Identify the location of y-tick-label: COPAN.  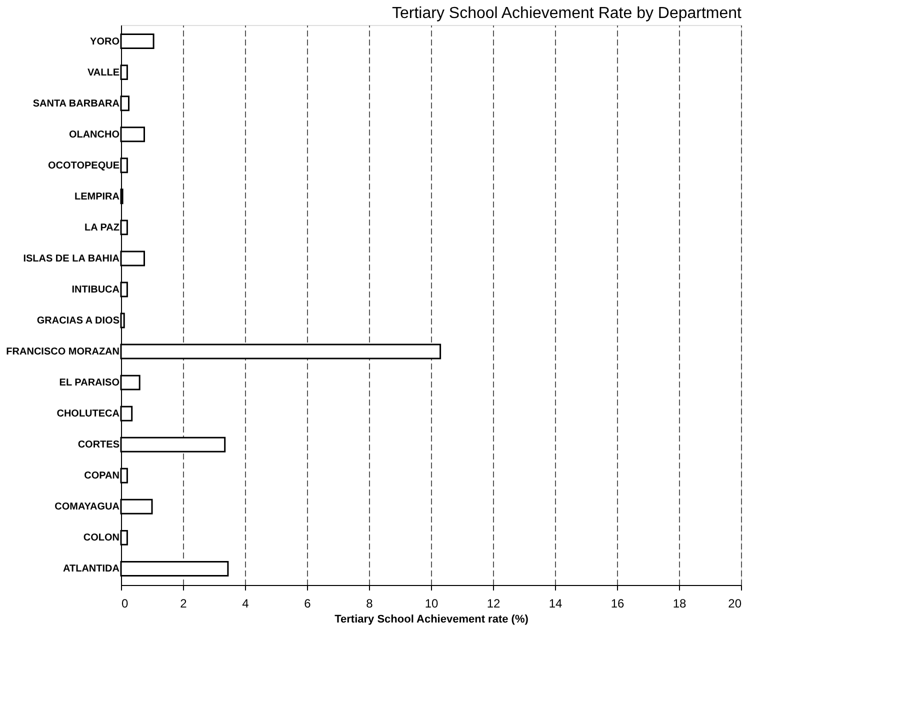
(102, 476).